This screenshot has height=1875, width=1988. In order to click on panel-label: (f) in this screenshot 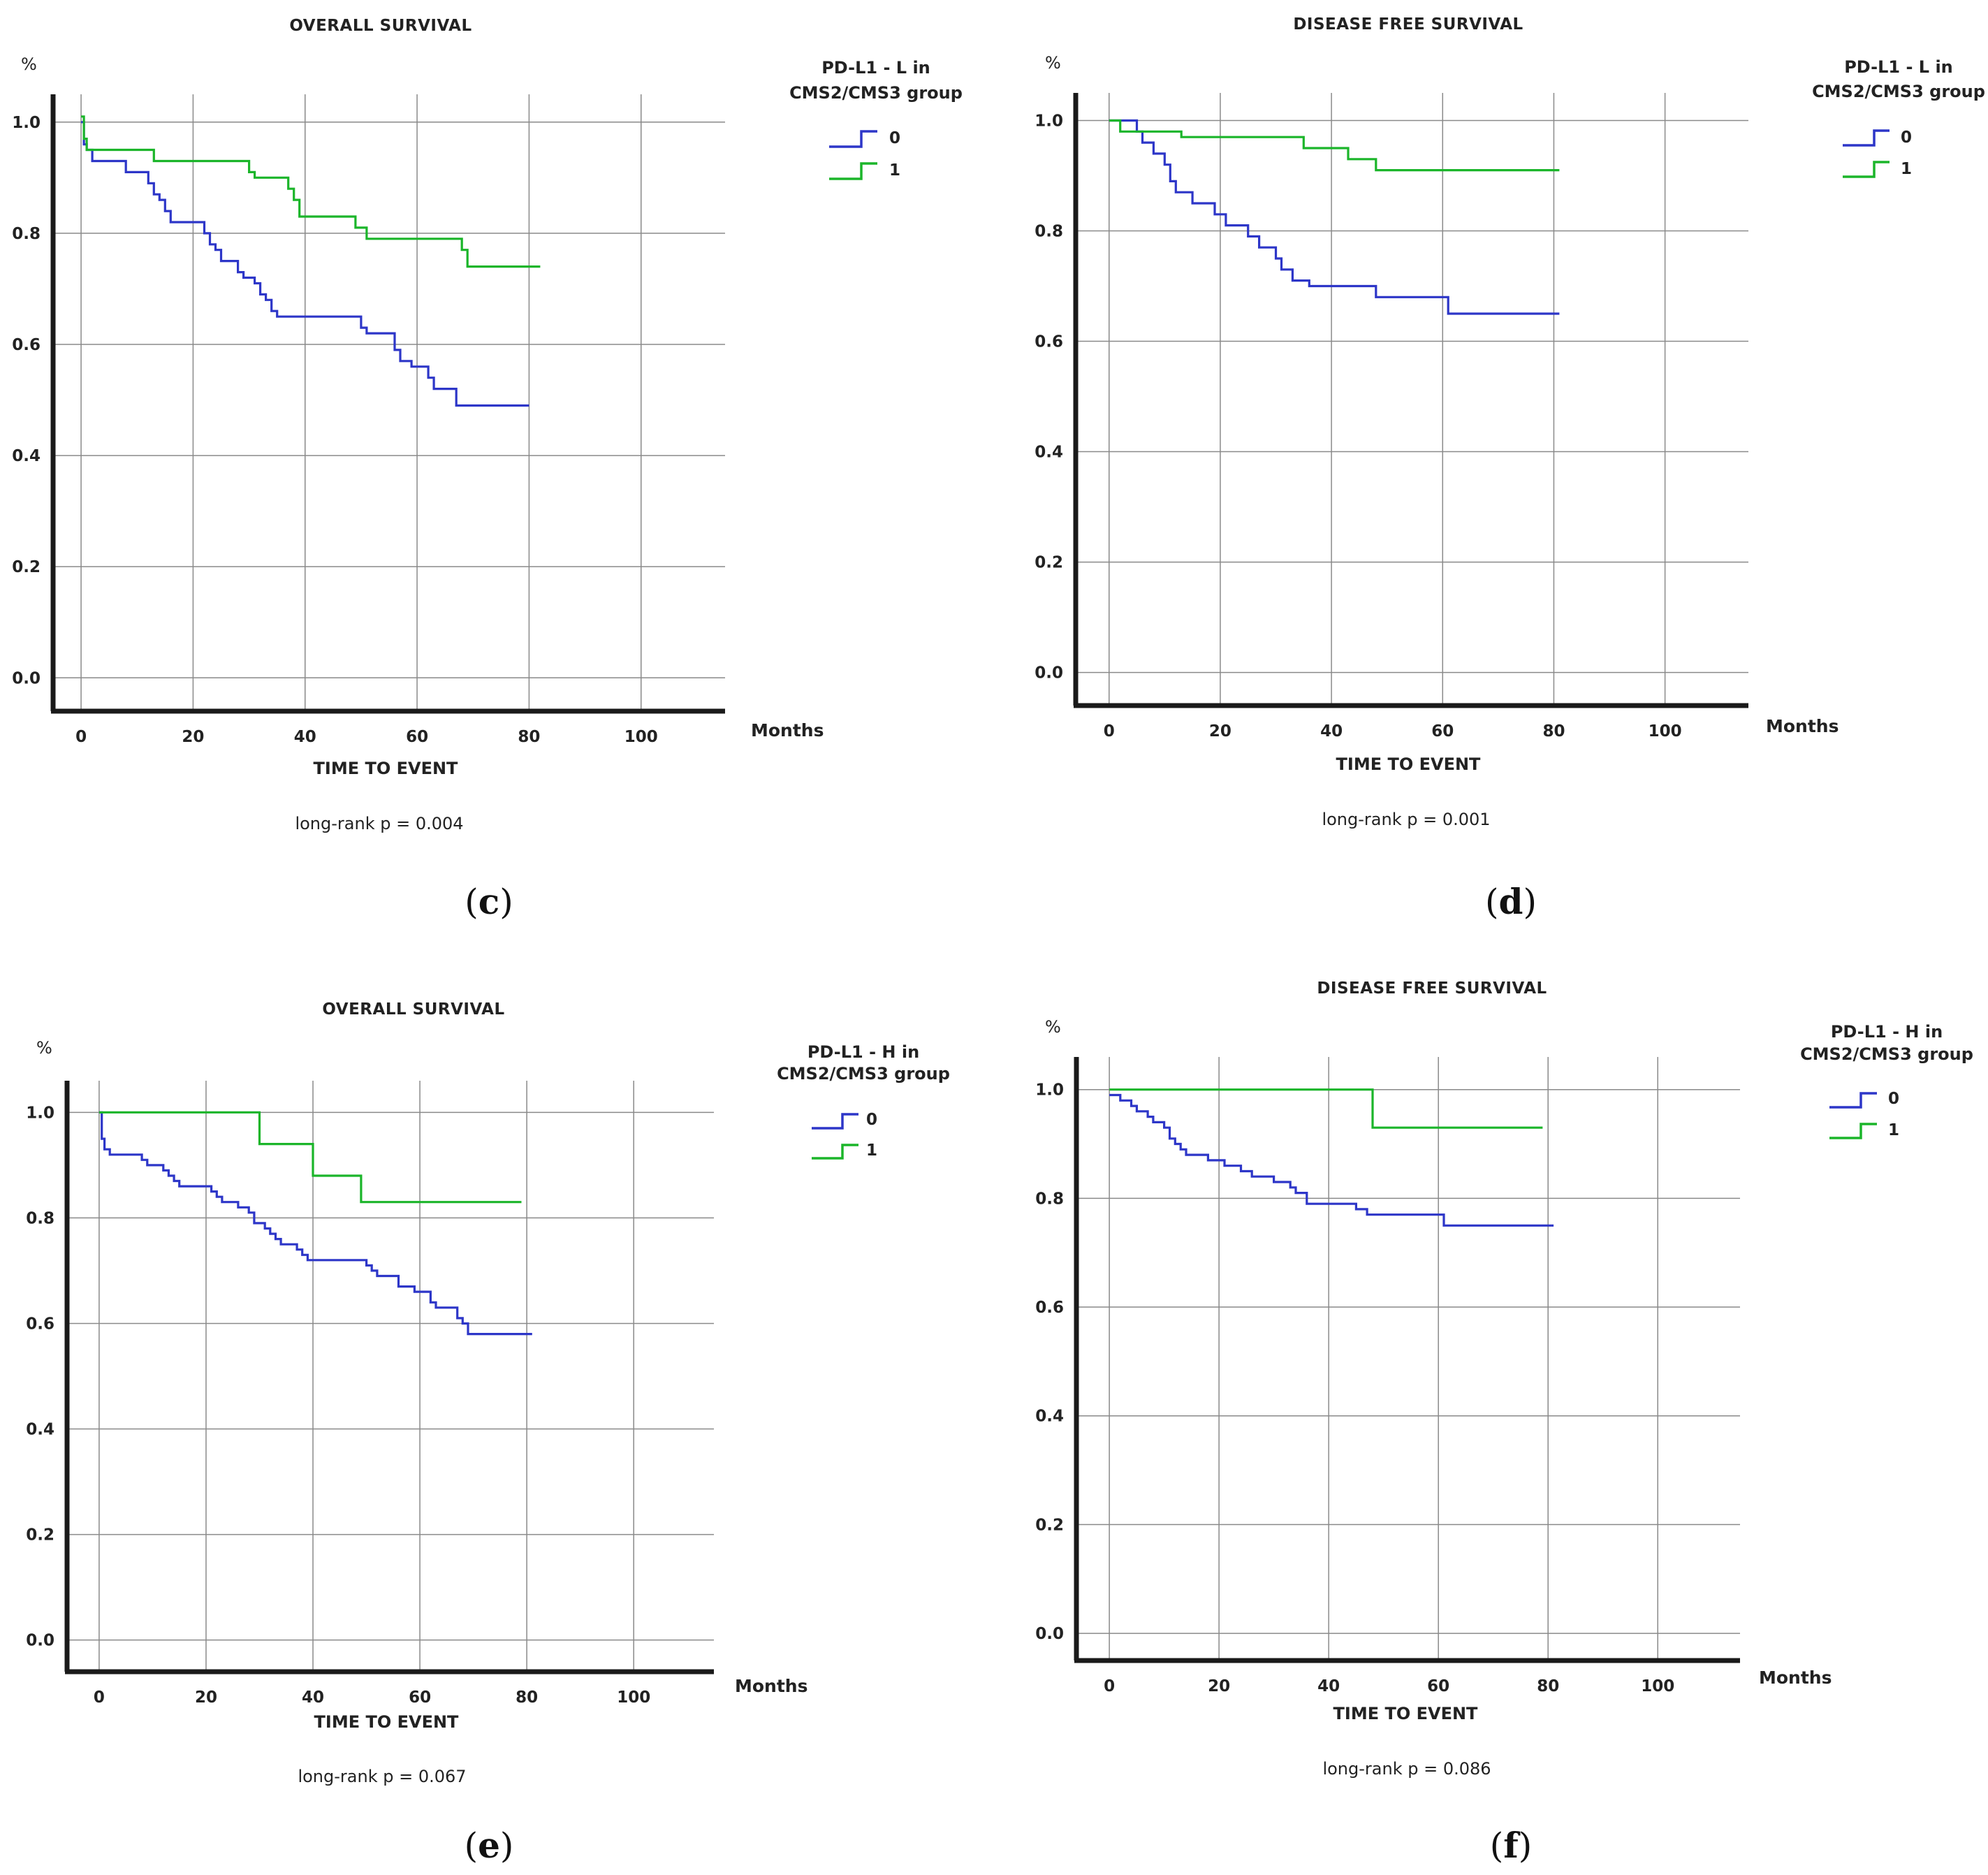, I will do `click(1511, 1846)`.